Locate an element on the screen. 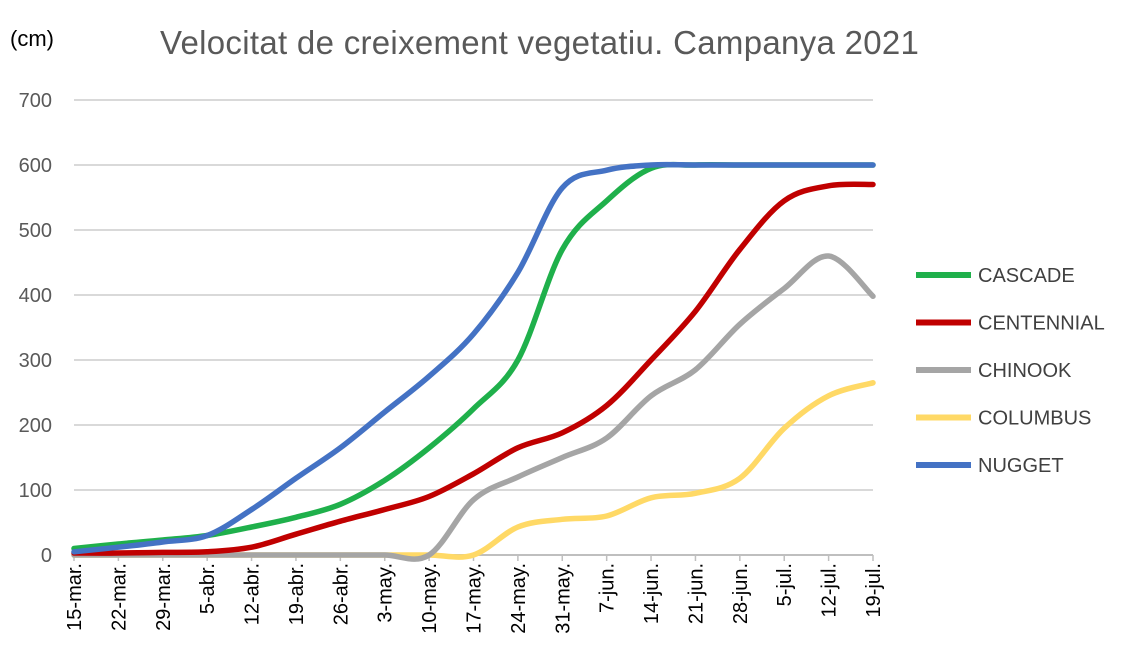  x-tick-label: 26-abr. is located at coordinates (341, 594).